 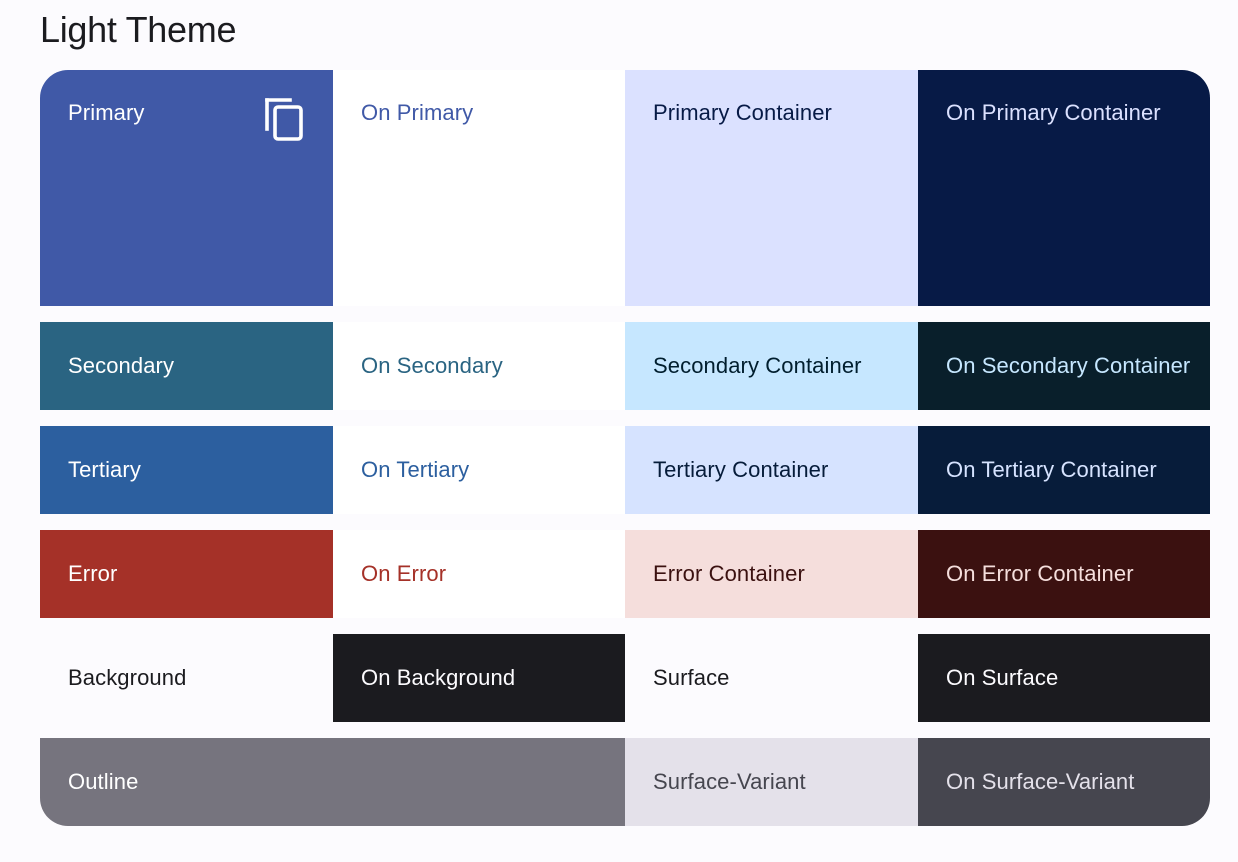 I want to click on swatch-label: Secondary, so click(x=121, y=365).